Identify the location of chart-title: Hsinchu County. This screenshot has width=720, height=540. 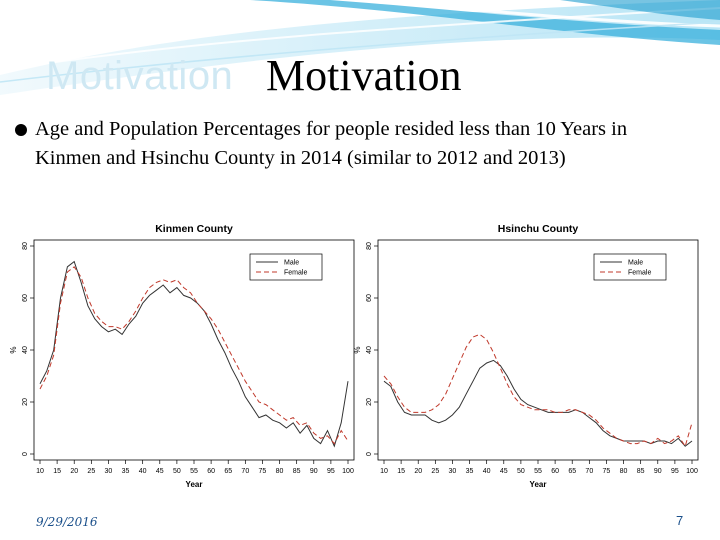
(538, 229).